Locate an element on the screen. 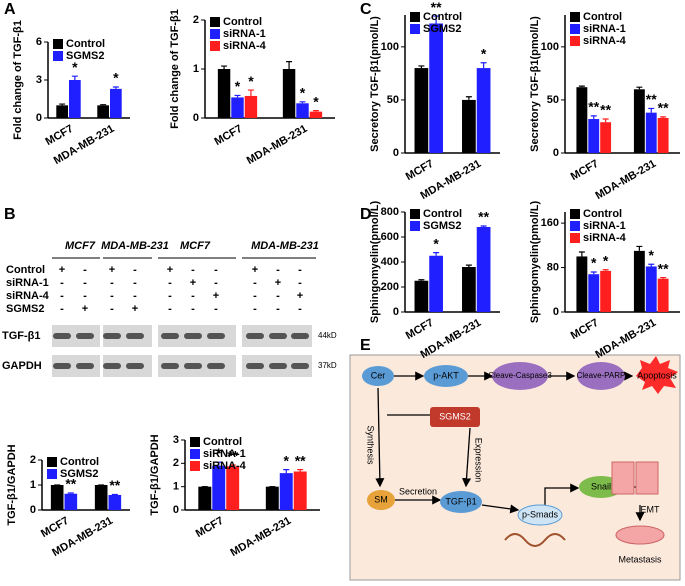 This screenshot has width=685, height=586. edge-label: Expression is located at coordinates (479, 460).